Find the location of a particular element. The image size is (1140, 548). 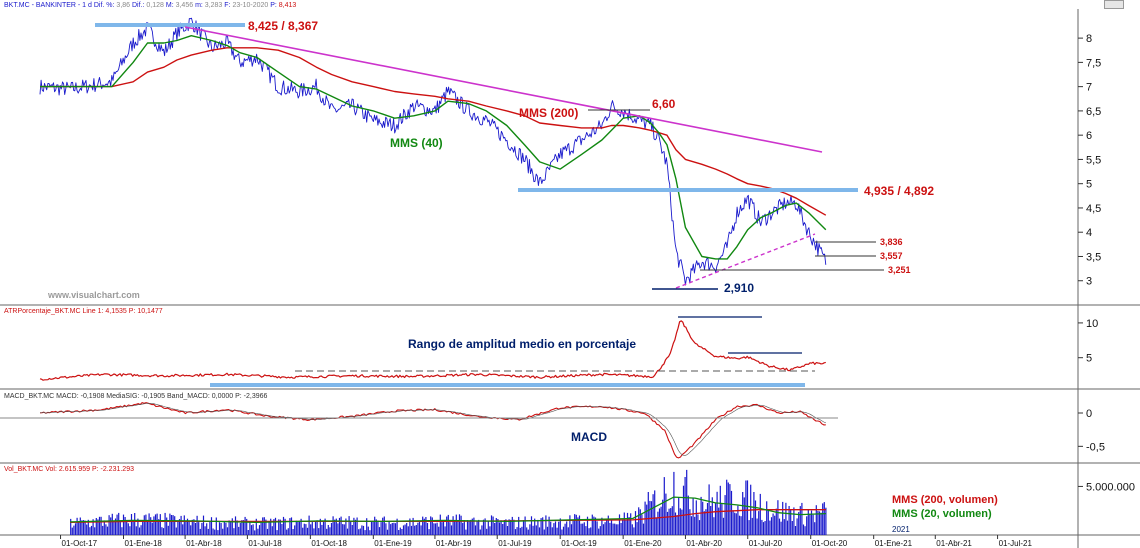

atr-title: Rango de amplitud medio en porcentaje is located at coordinates (522, 344).